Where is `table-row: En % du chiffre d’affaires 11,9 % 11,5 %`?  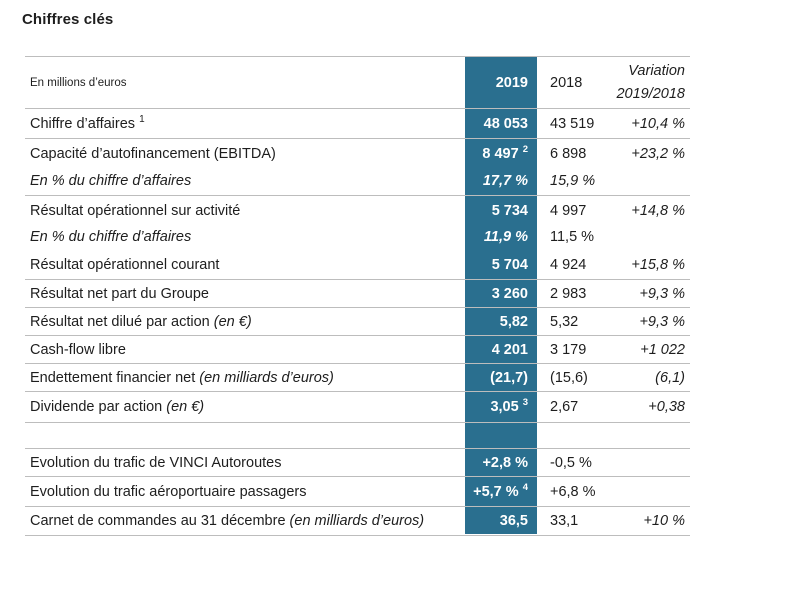 table-row: En % du chiffre d’affaires 11,9 % 11,5 % is located at coordinates (357, 238).